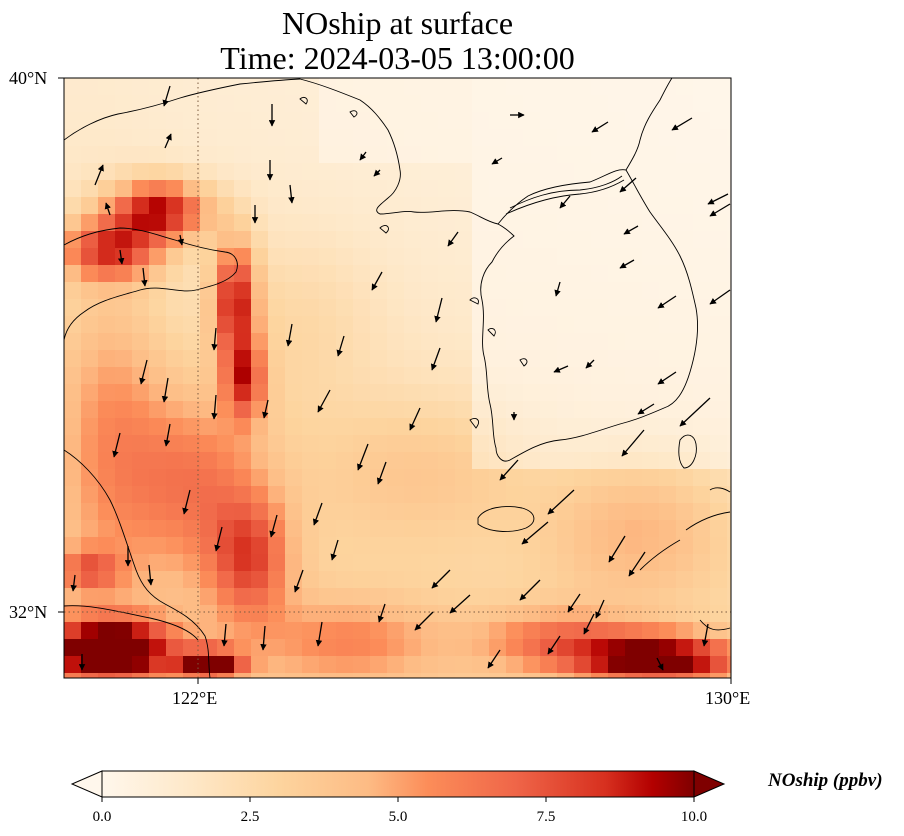 This screenshot has height=836, width=904. What do you see at coordinates (182, 109) in the screenshot?
I see `liaodong-bay-coast` at bounding box center [182, 109].